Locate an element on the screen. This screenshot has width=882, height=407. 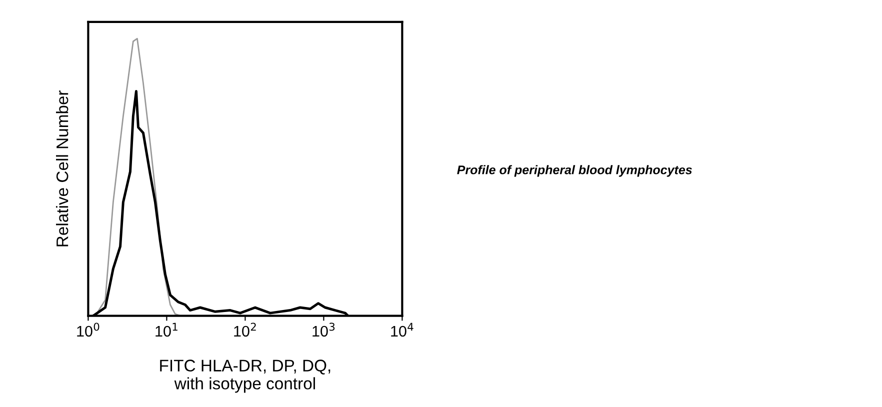
y-axis-title: Relative Cell Number is located at coordinates (62, 168).